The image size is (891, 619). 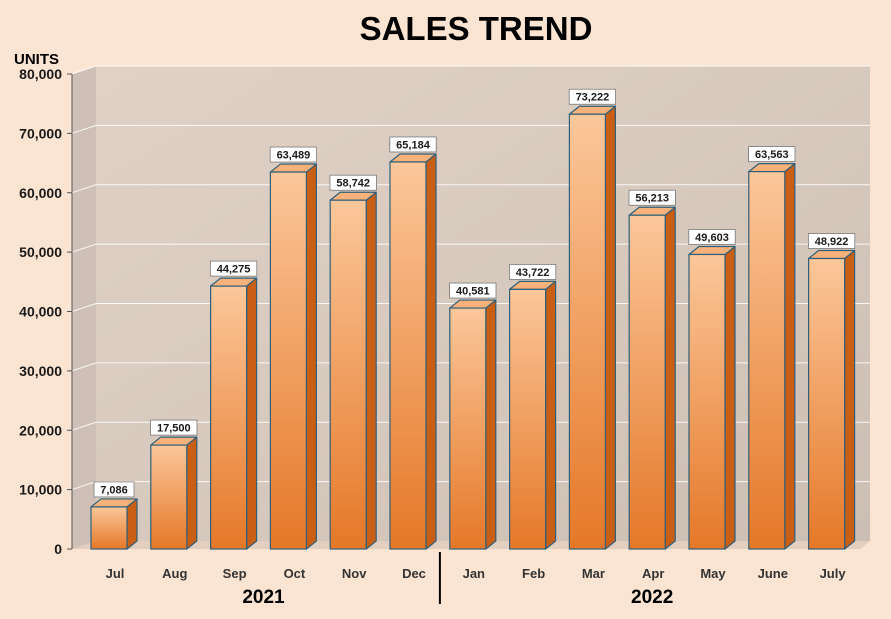 I want to click on data-label: 56,213, so click(x=652, y=199).